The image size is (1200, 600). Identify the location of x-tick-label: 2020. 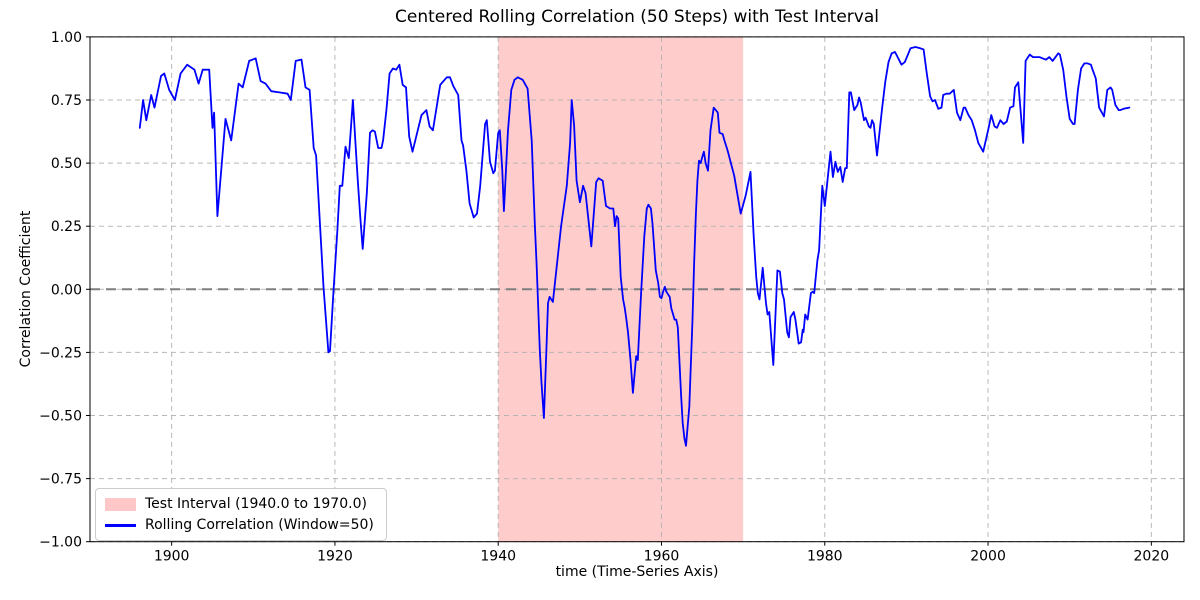
(1152, 557).